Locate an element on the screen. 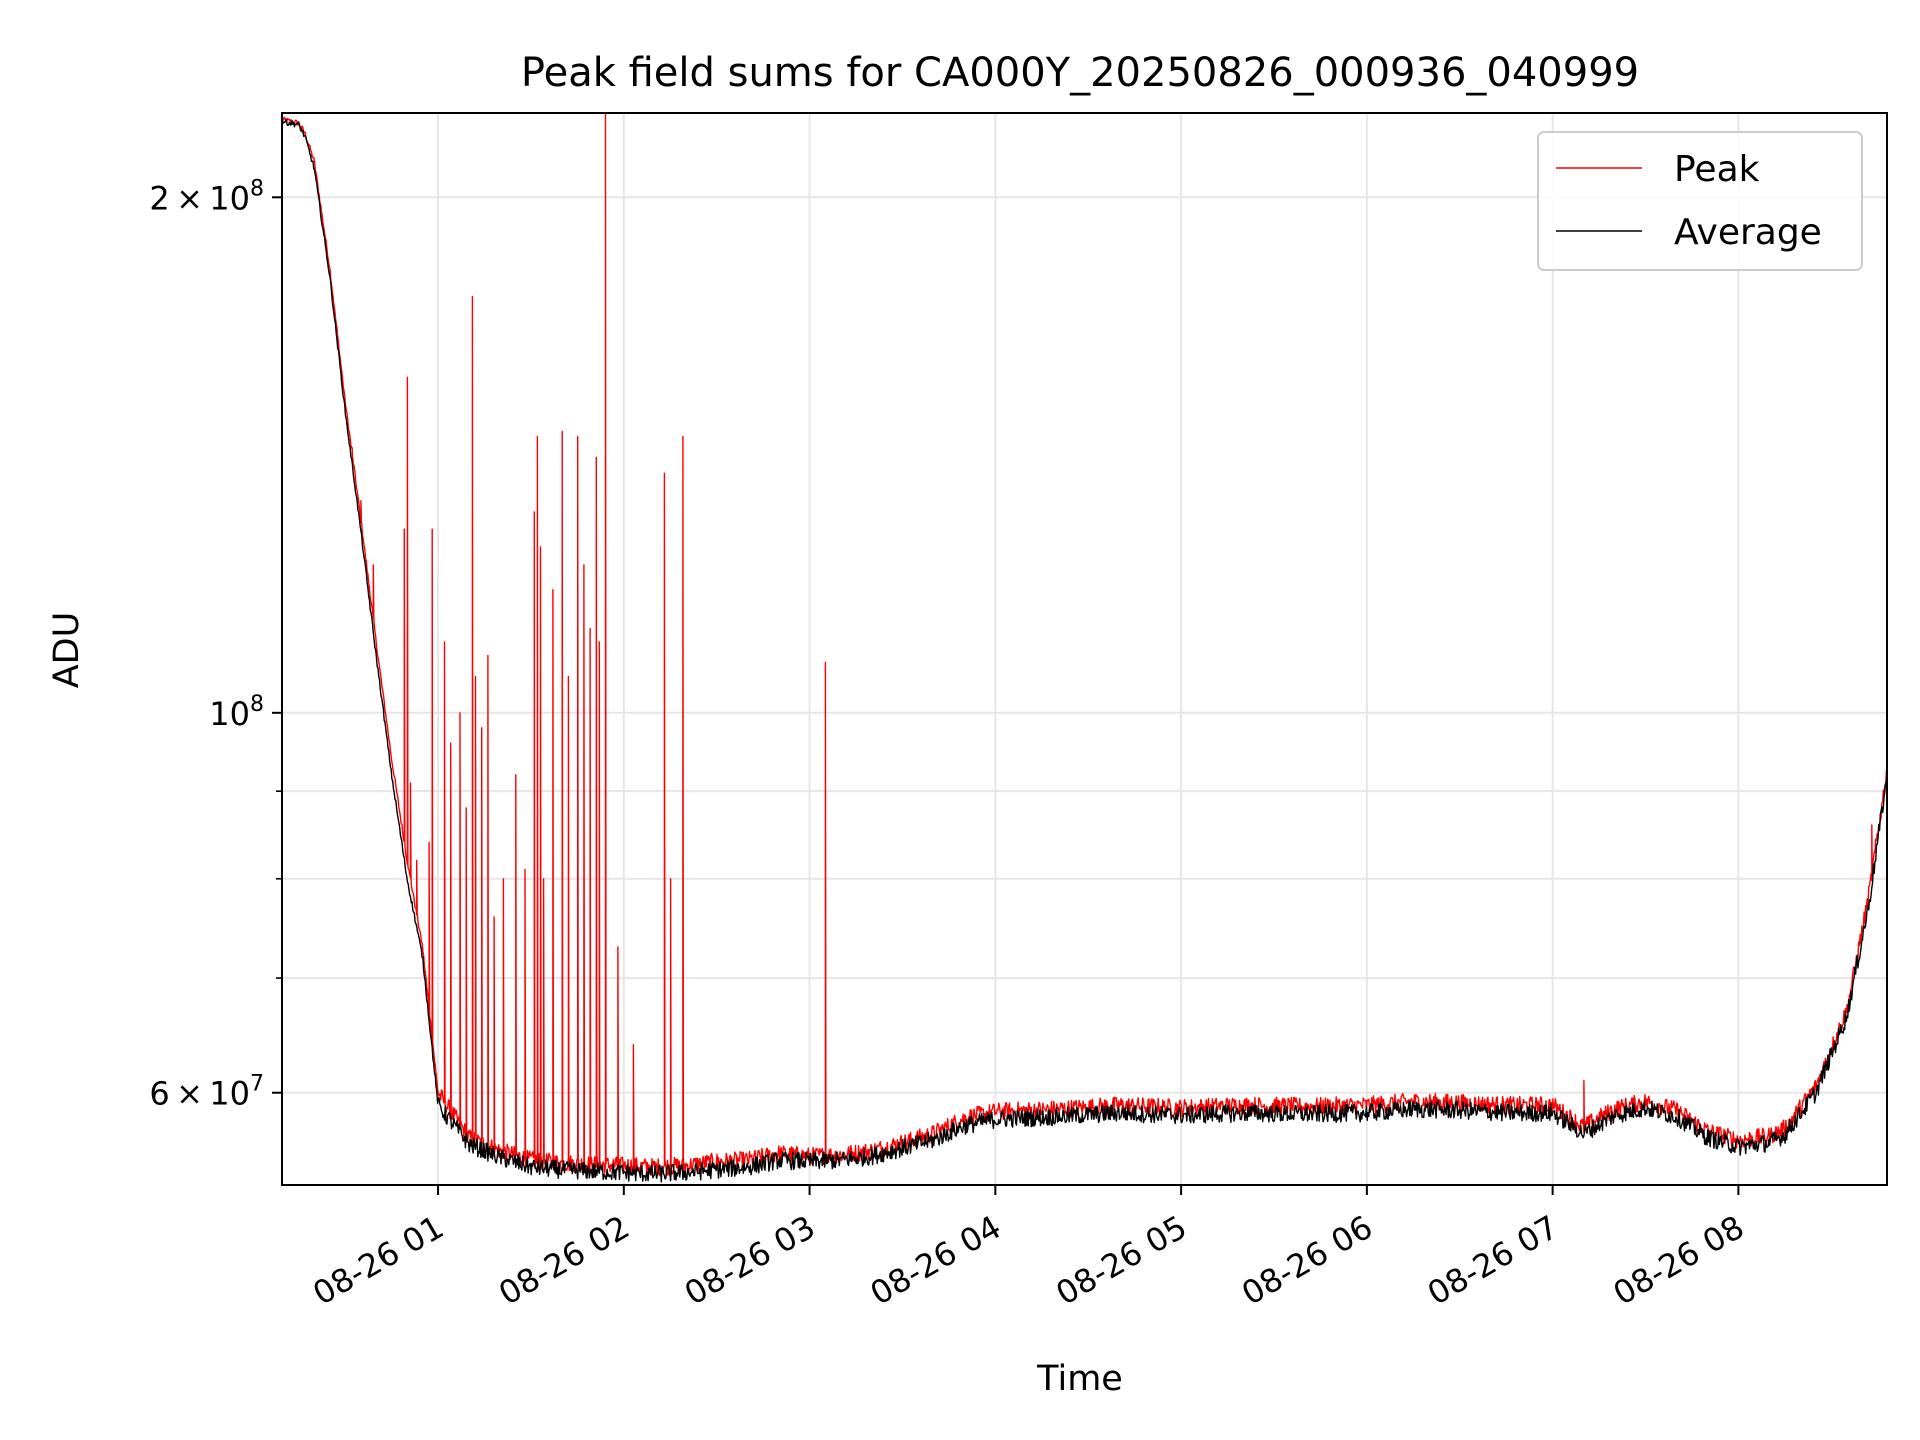 The height and width of the screenshot is (1440, 1920). legend-label-peak: Peak is located at coordinates (1717, 169).